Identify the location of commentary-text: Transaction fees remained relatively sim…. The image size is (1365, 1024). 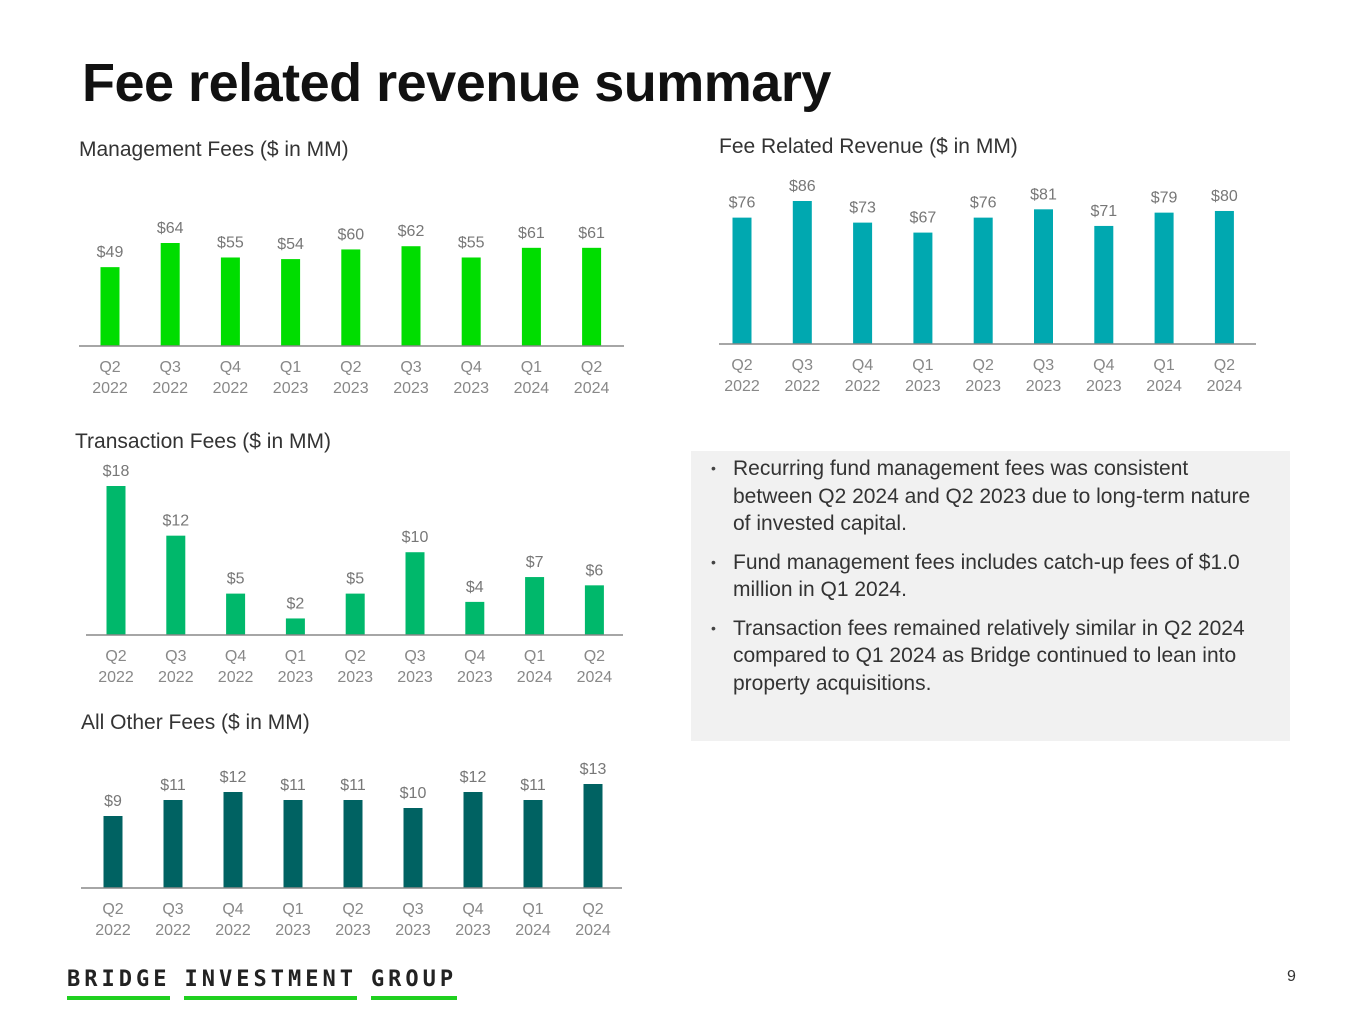
(989, 655).